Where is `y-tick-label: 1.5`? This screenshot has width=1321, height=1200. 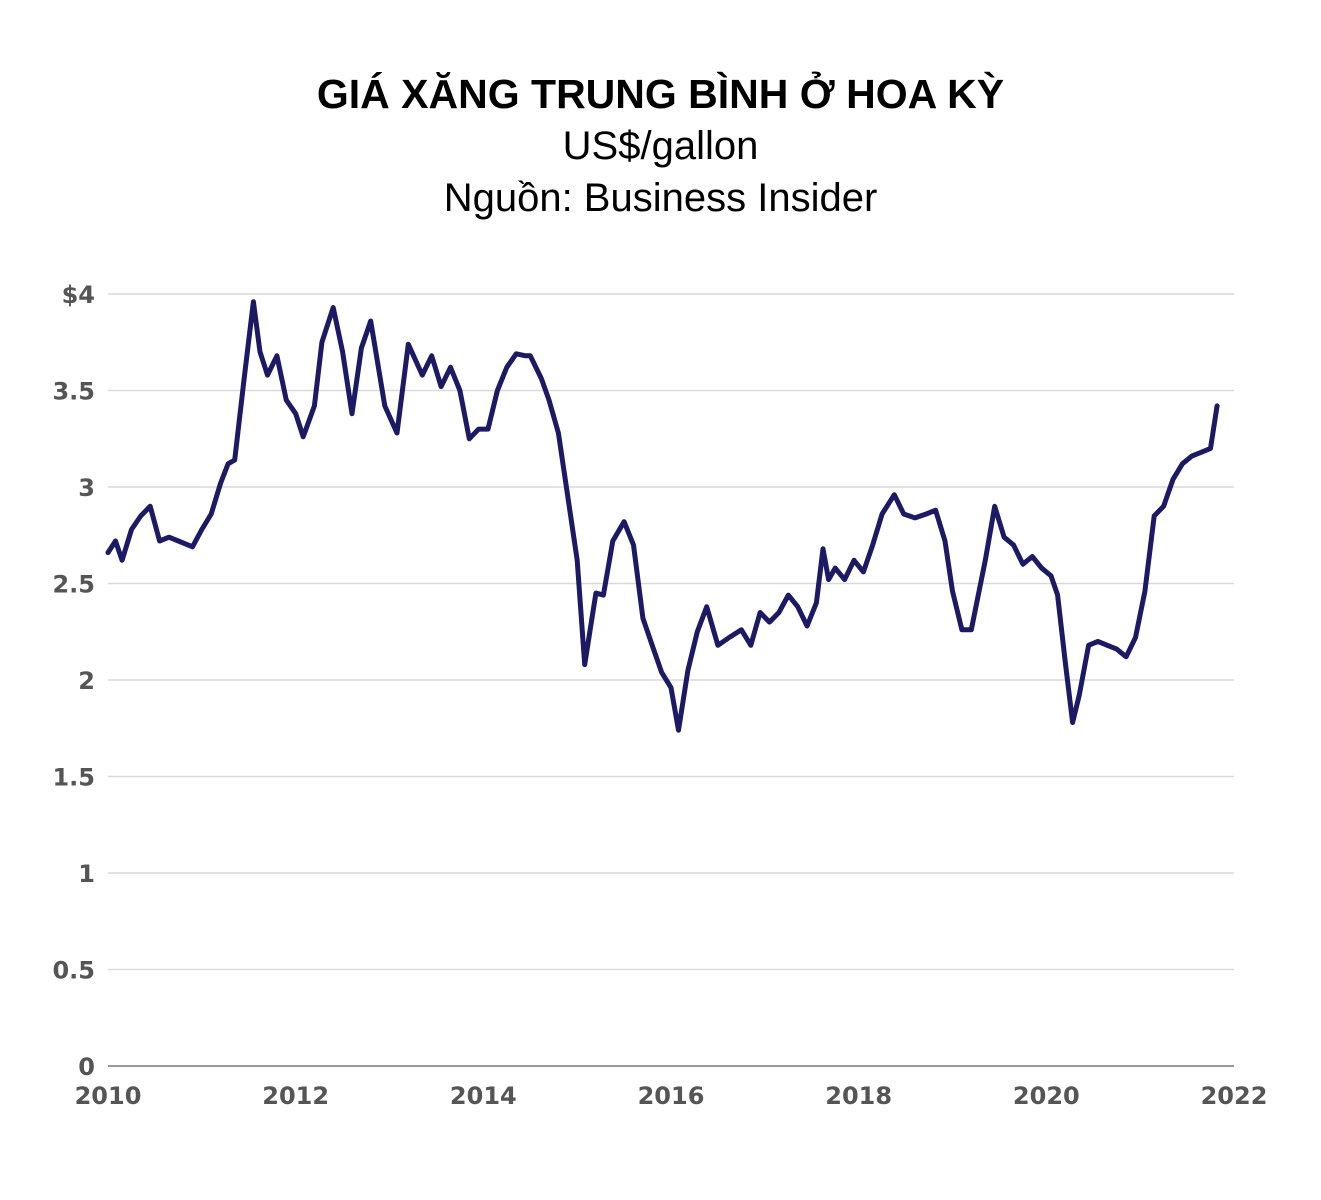 y-tick-label: 1.5 is located at coordinates (73, 778).